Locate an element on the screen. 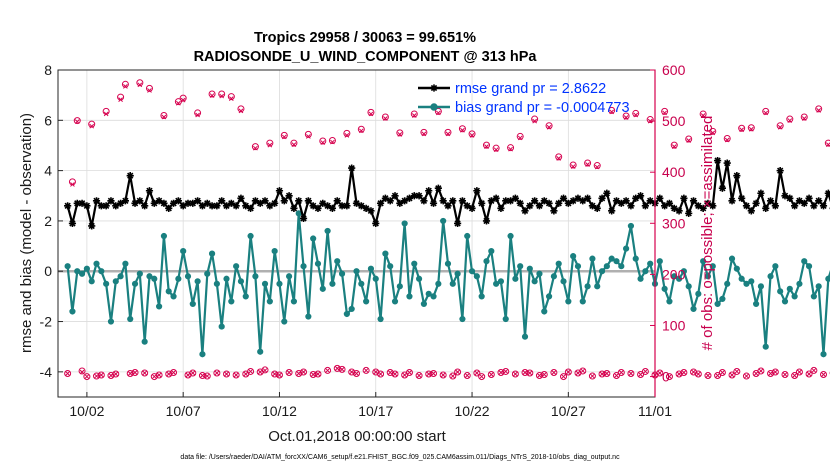 The image size is (830, 470). legend-rmse-star-icon is located at coordinates (434, 88).